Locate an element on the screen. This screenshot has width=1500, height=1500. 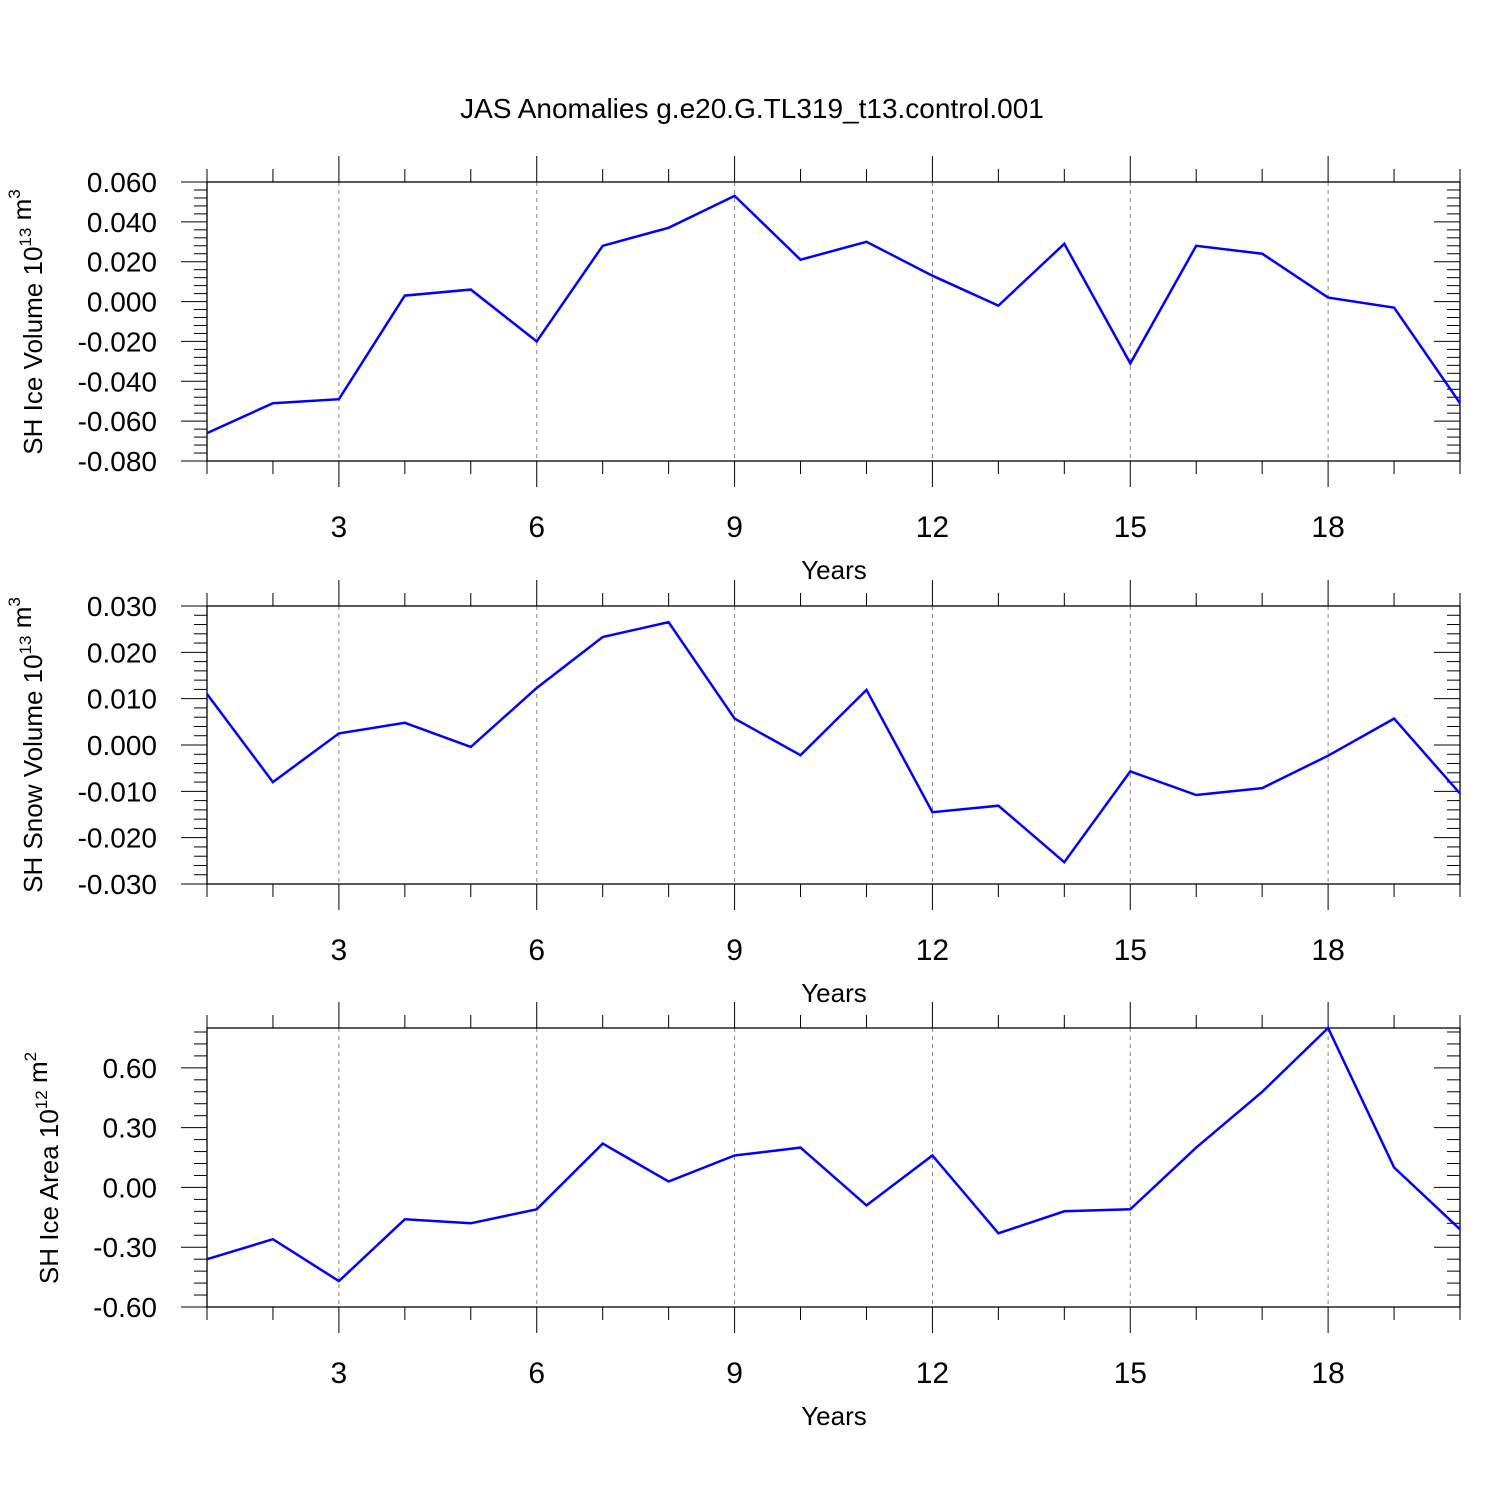
y-tick-label: -0.030 is located at coordinates (117, 884).